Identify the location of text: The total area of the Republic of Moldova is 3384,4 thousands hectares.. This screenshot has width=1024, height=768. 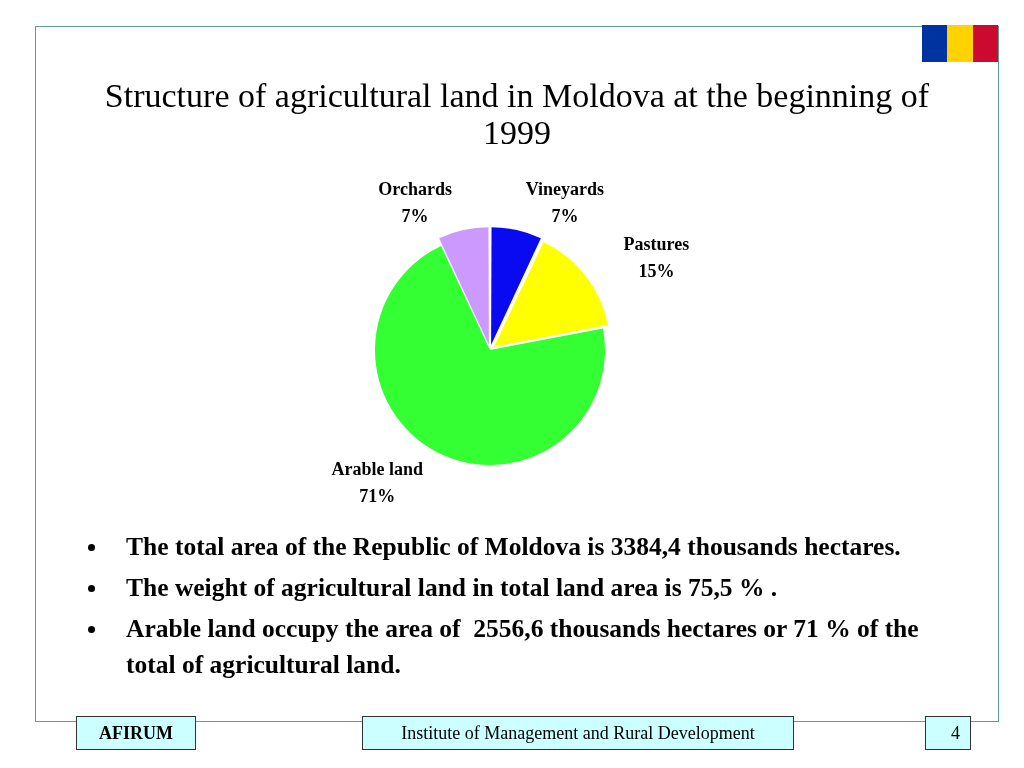
(513, 546).